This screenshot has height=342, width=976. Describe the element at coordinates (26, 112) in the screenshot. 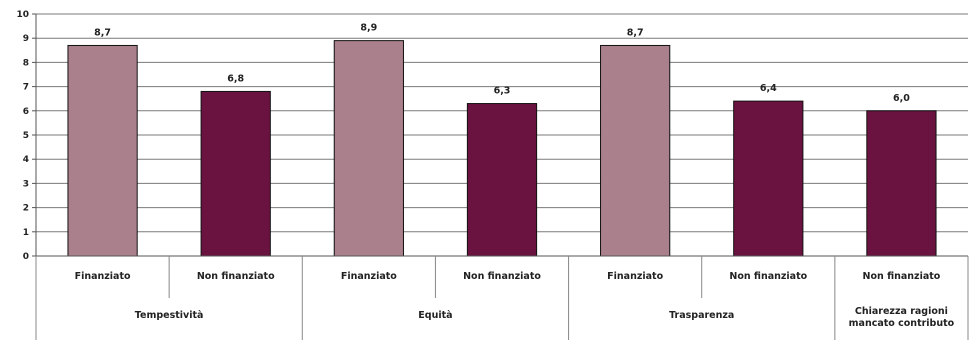

I see `y-tick-label: 6` at that location.